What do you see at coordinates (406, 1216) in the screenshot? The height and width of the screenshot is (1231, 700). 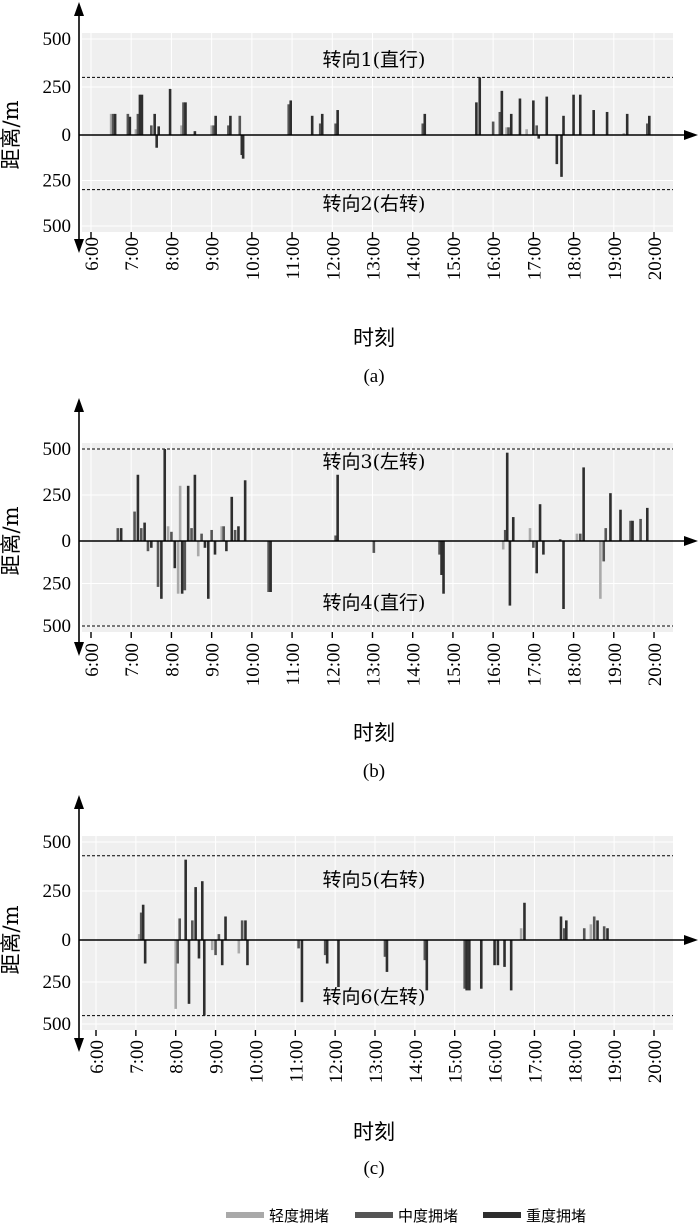 I see `legend: 轻度拥堵 中度拥堵 重度拥堵` at bounding box center [406, 1216].